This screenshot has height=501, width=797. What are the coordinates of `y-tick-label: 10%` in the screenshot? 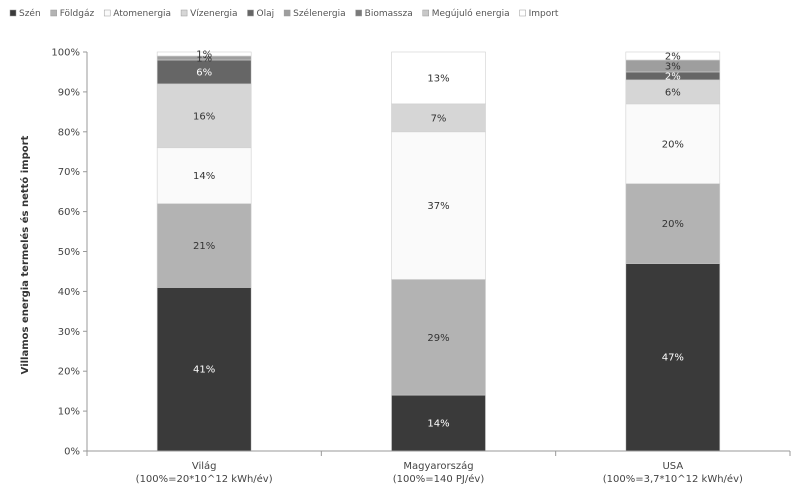 It's located at (69, 412).